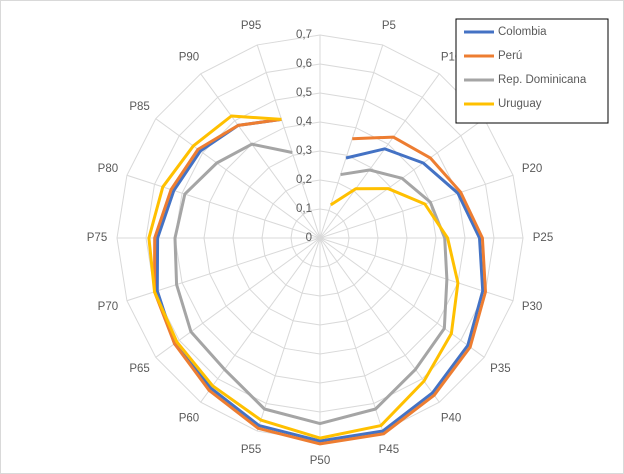 The image size is (624, 474). I want to click on category-label: P45, so click(389, 450).